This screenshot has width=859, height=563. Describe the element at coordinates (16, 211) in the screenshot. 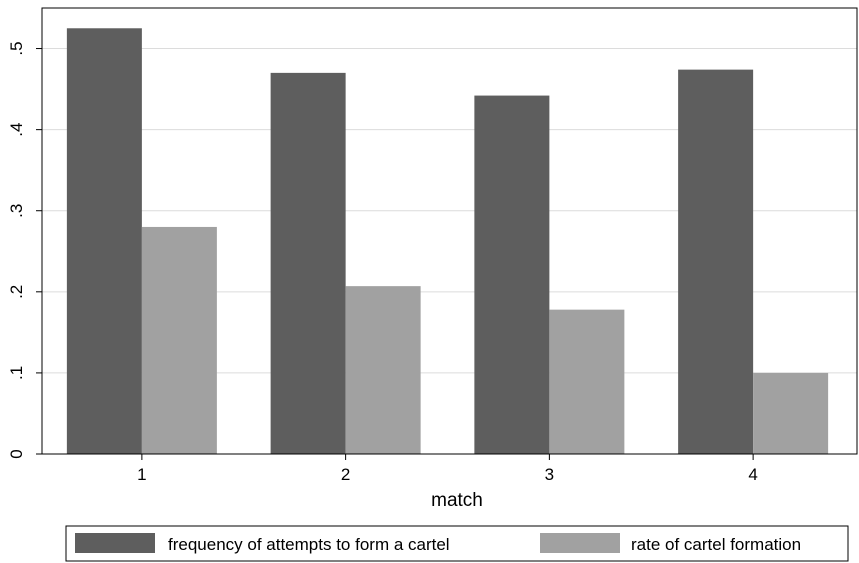

I see `y-tick-label: .3` at that location.